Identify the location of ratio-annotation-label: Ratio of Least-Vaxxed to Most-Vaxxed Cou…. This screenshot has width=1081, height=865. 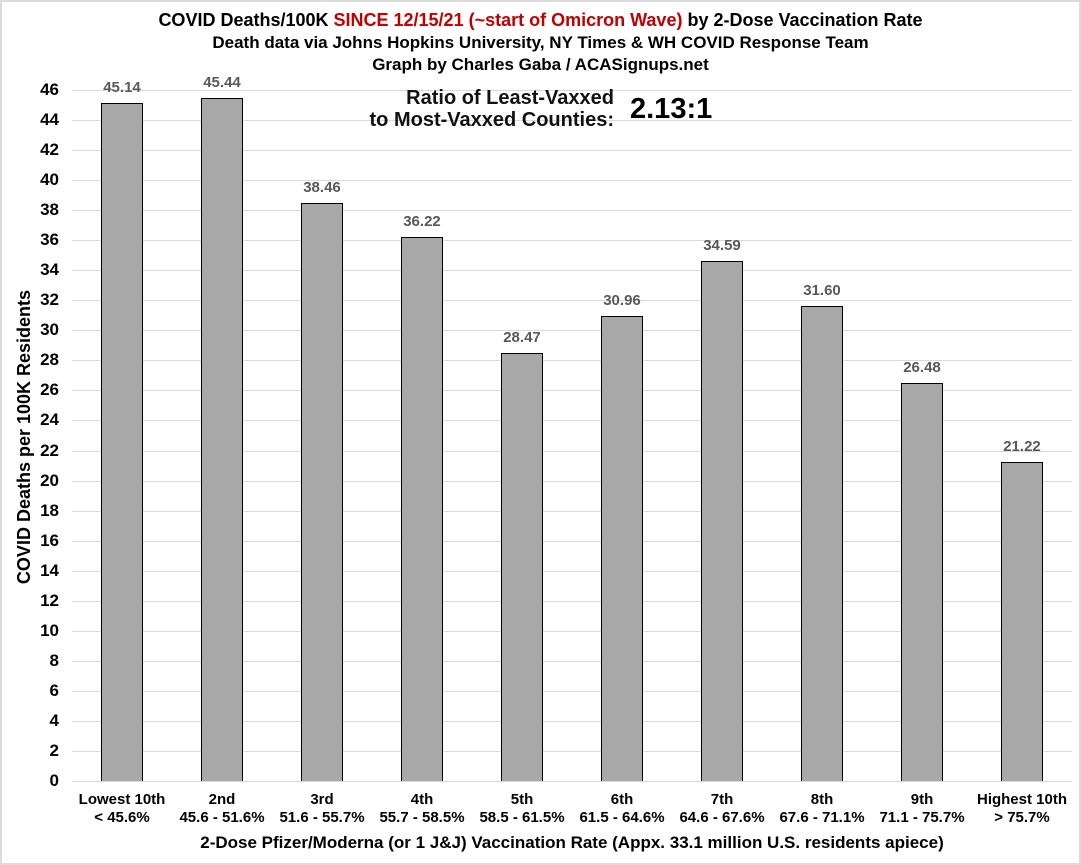
(468, 109).